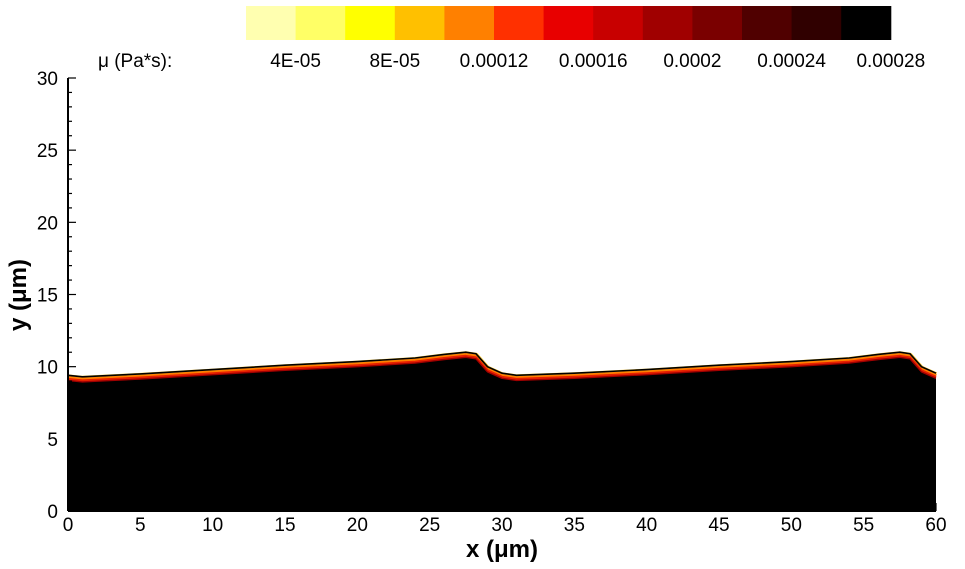 The width and height of the screenshot is (965, 569). Describe the element at coordinates (394, 61) in the screenshot. I see `legend-label: 8E-05` at that location.